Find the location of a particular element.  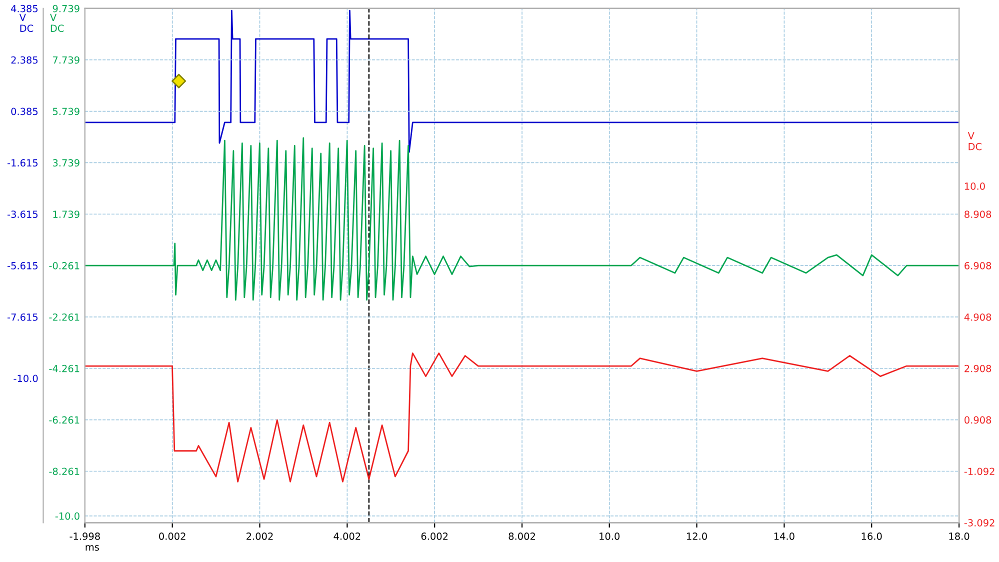

y3-tick-label: -3.092 is located at coordinates (979, 522).